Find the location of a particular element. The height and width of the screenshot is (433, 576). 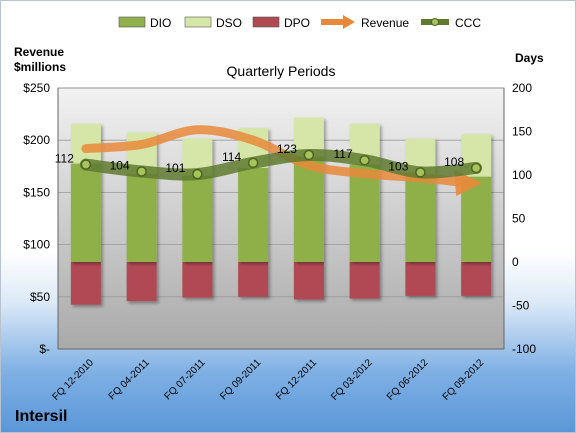

legend-swatch-dso is located at coordinates (198, 22).